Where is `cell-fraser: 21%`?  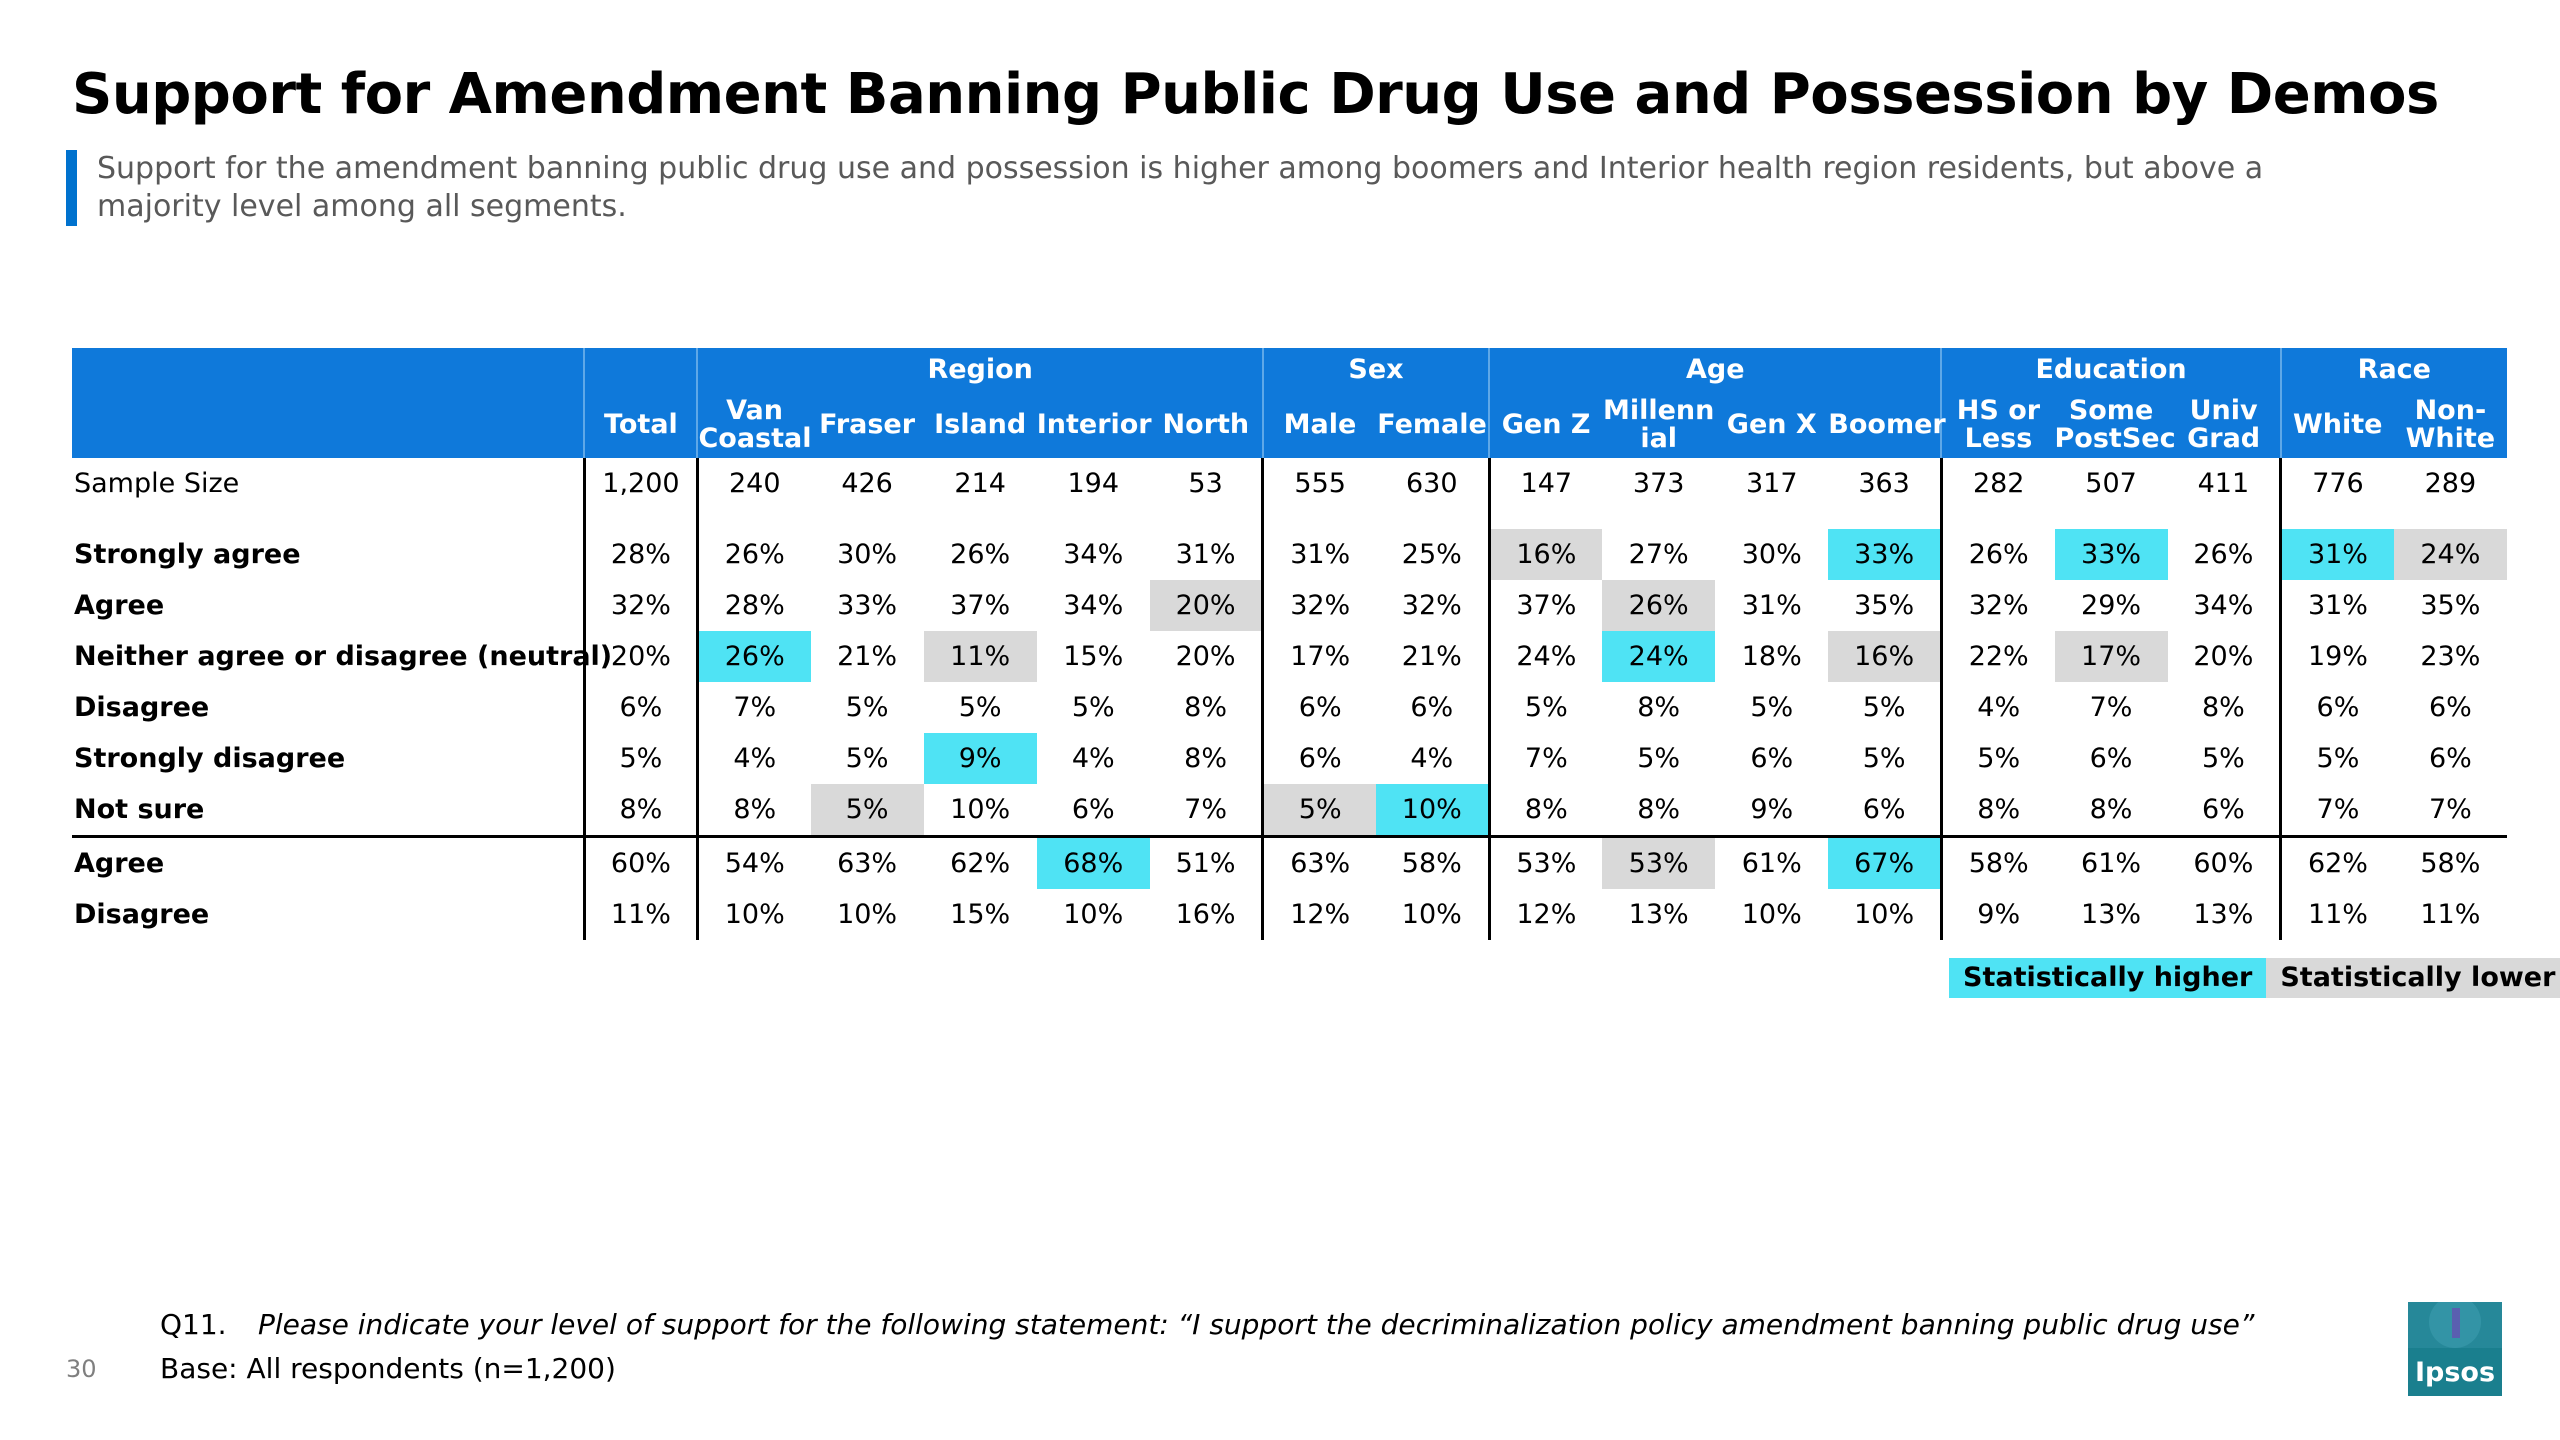
cell-fraser: 21% is located at coordinates (867, 656).